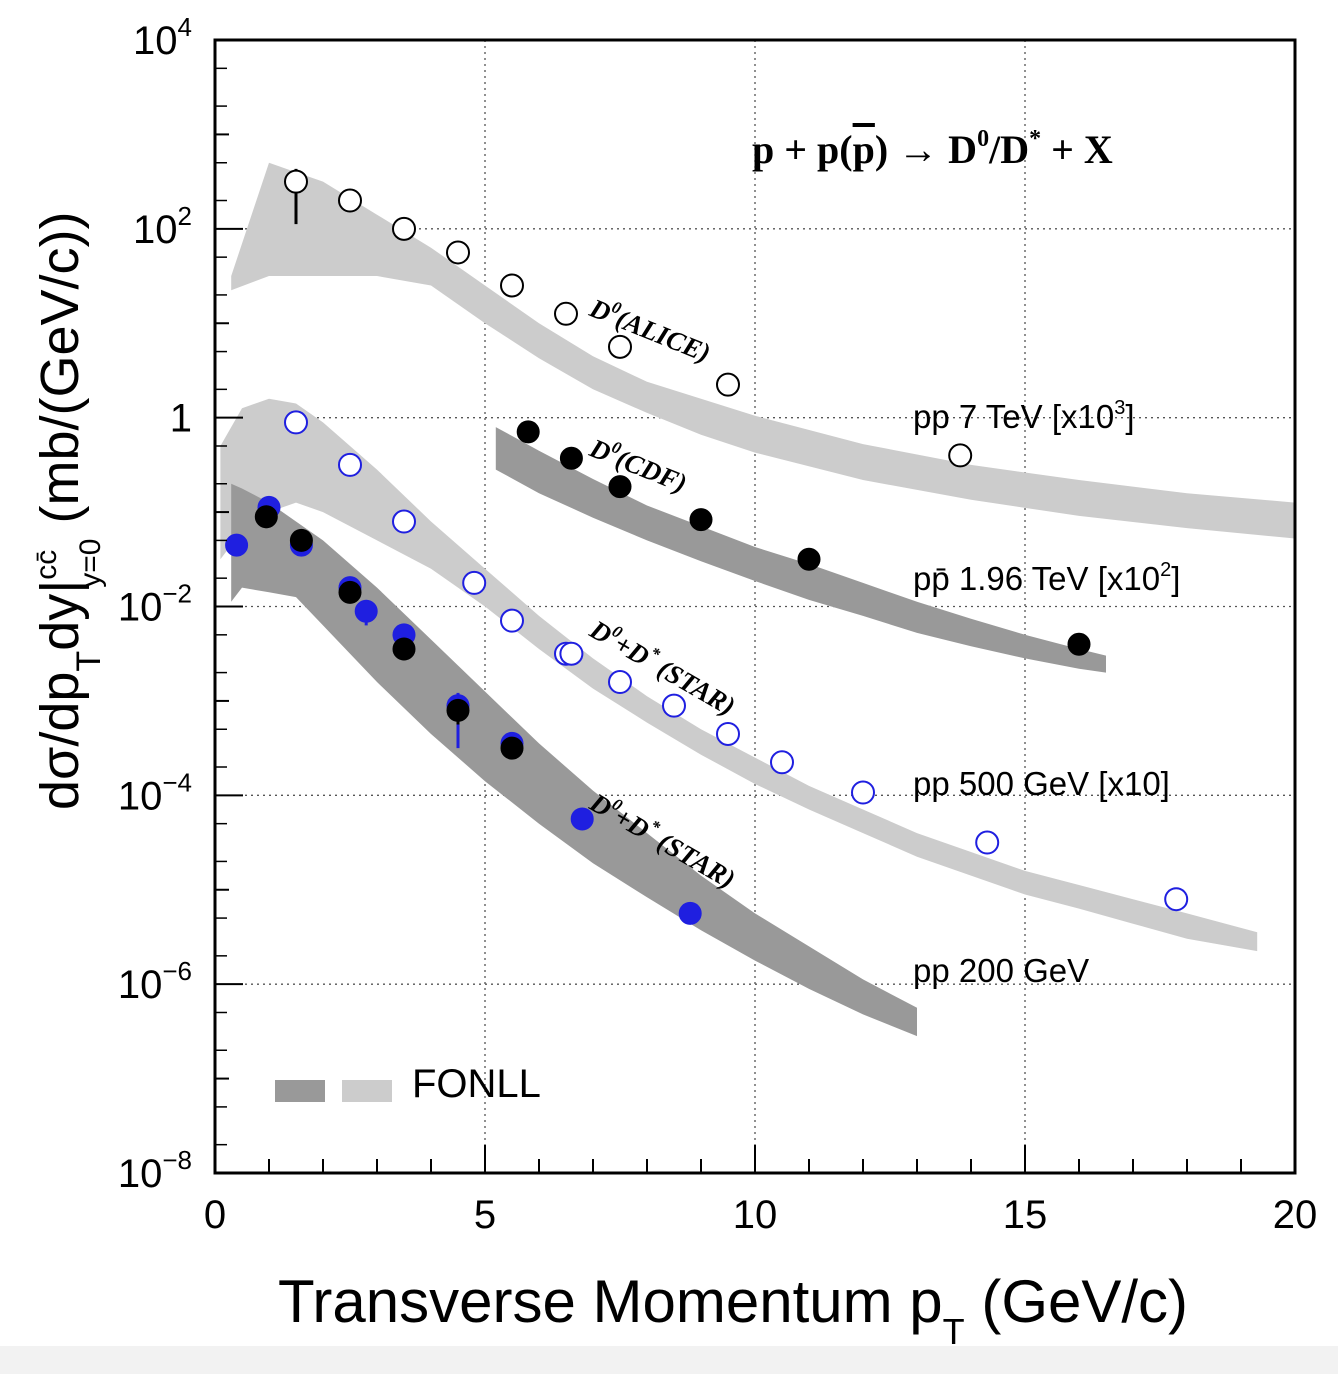 Image resolution: width=1338 pixels, height=1374 pixels. What do you see at coordinates (181, 419) in the screenshot?
I see `y-tick-label: 1` at bounding box center [181, 419].